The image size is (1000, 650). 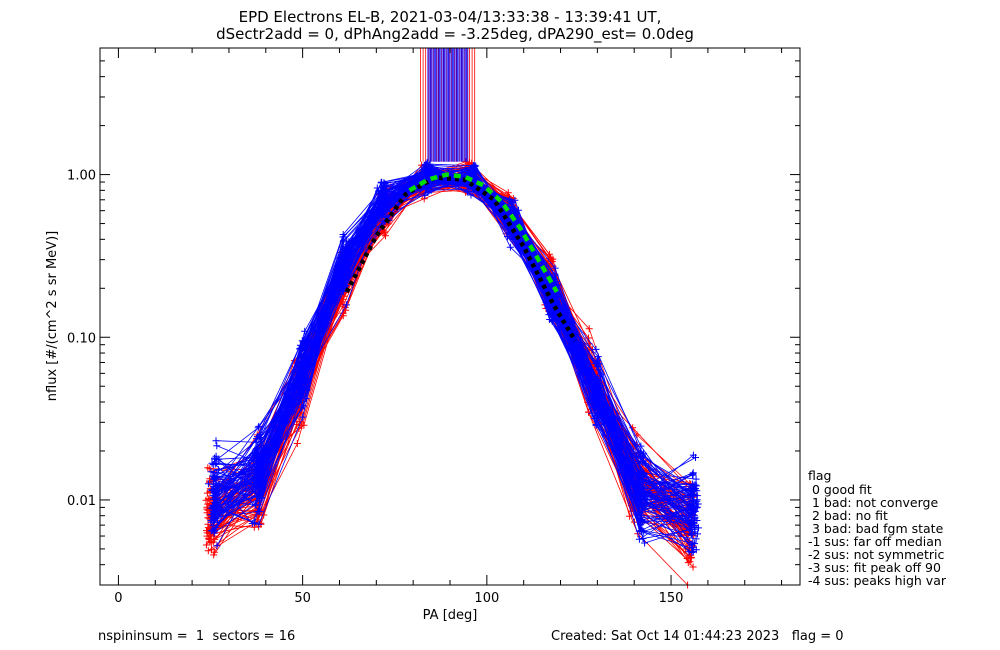 I want to click on x-tick-label: 0, so click(x=118, y=598).